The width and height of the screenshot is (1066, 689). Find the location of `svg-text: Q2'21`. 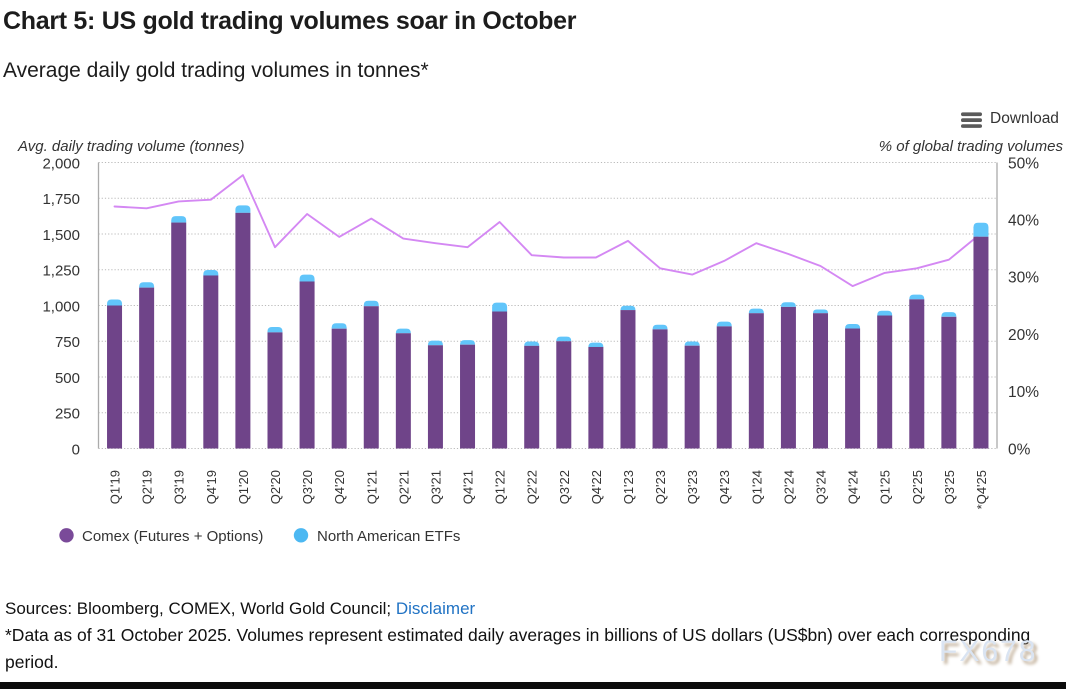

svg-text: Q2'21 is located at coordinates (403, 487).